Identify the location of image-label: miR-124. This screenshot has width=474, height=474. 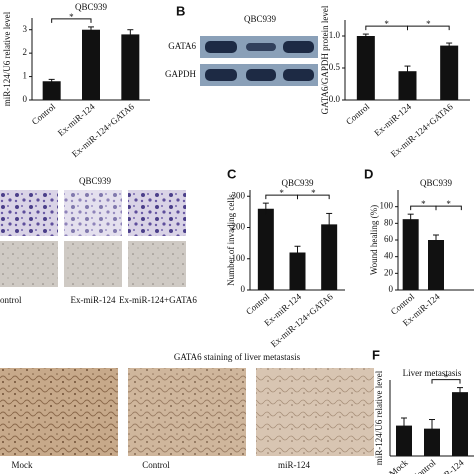
(294, 465).